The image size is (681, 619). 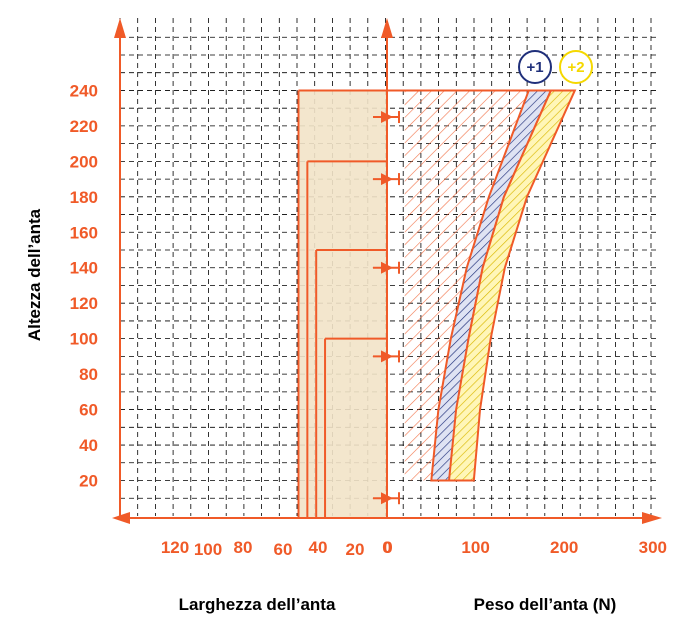 What do you see at coordinates (475, 547) in the screenshot?
I see `x-tick-label-right: 100` at bounding box center [475, 547].